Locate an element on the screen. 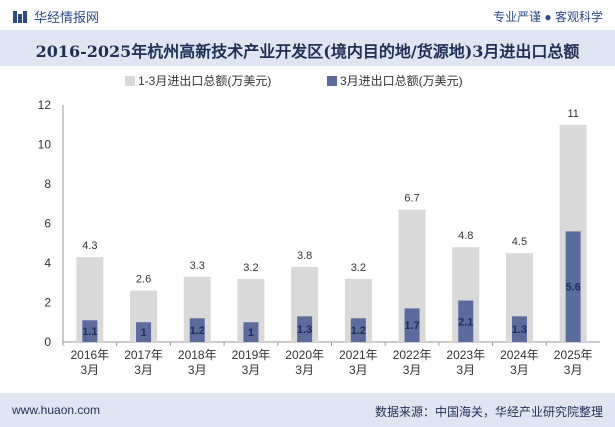 This screenshot has height=427, width=615. x-tick-label: 2019年 is located at coordinates (251, 355).